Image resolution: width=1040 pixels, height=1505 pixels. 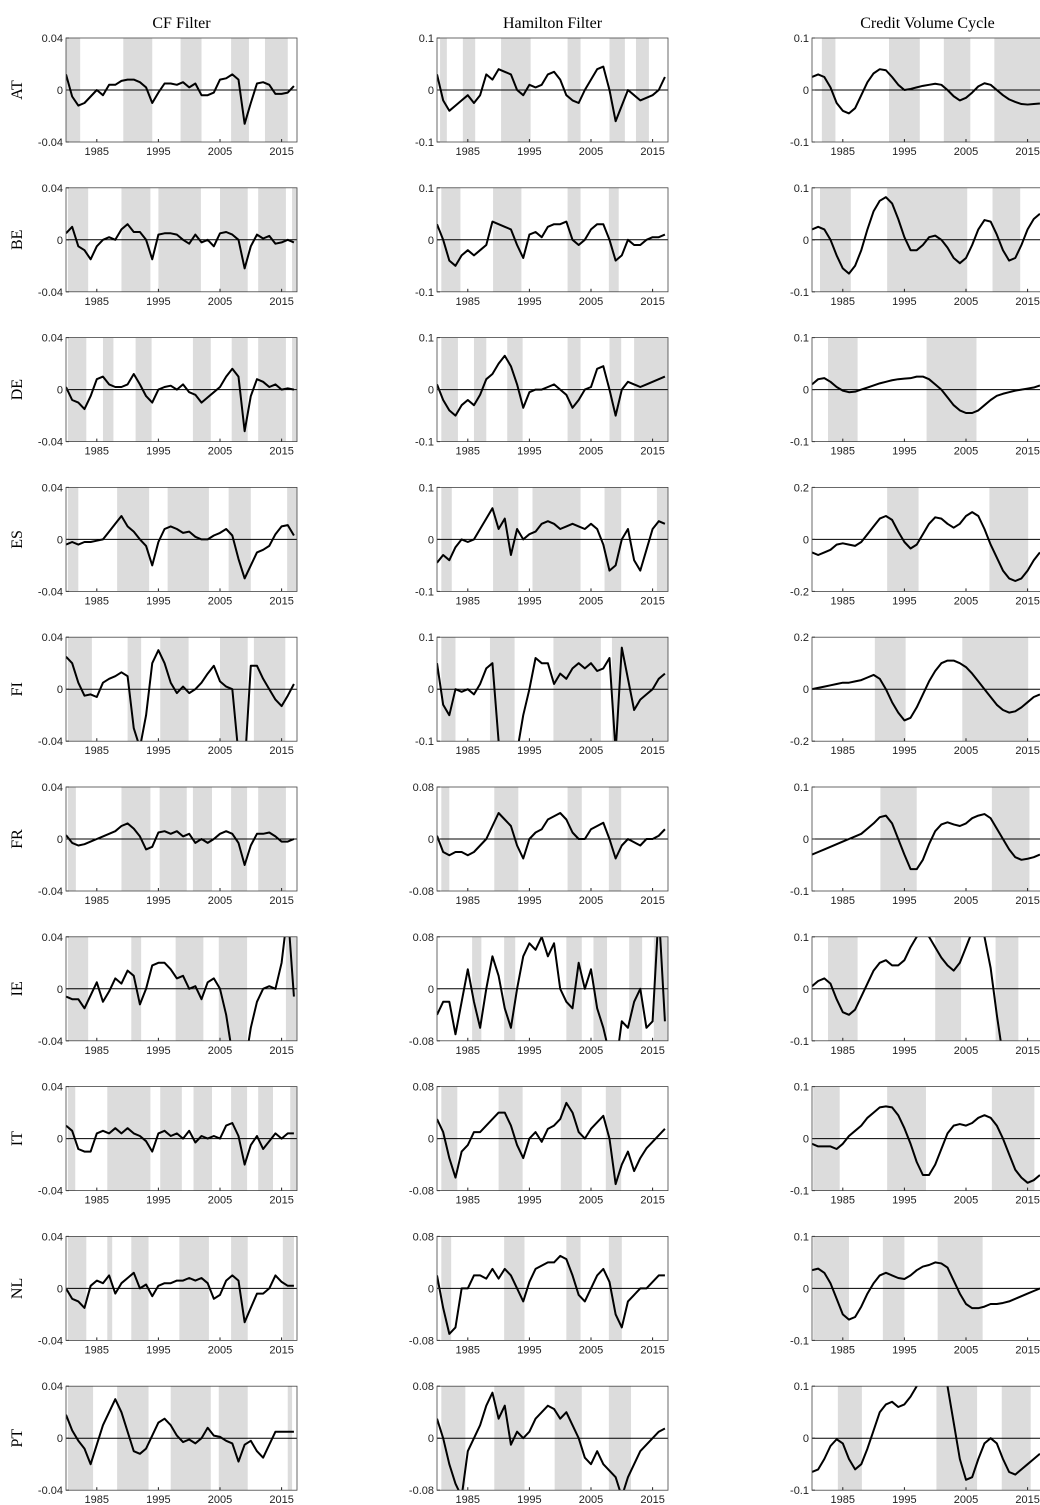 What do you see at coordinates (153, 245) in the screenshot?
I see `panel: -0.04 0 0.04 1985 1995 2005 2015 BE` at bounding box center [153, 245].